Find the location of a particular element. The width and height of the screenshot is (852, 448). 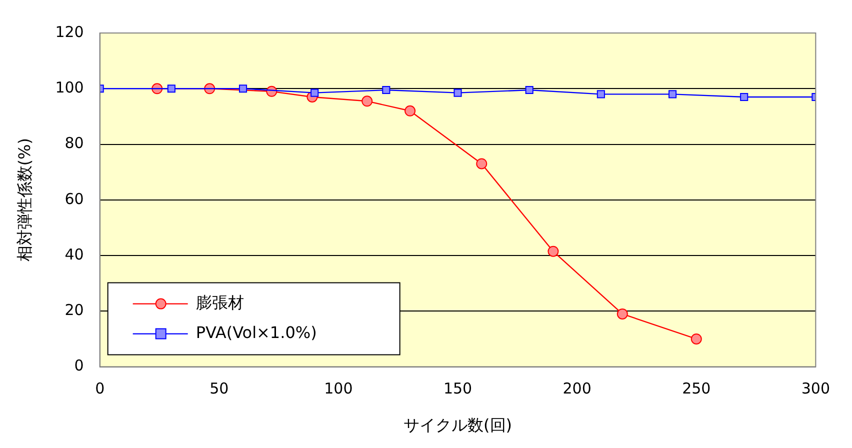

x-tick-label: 250 is located at coordinates (696, 389).